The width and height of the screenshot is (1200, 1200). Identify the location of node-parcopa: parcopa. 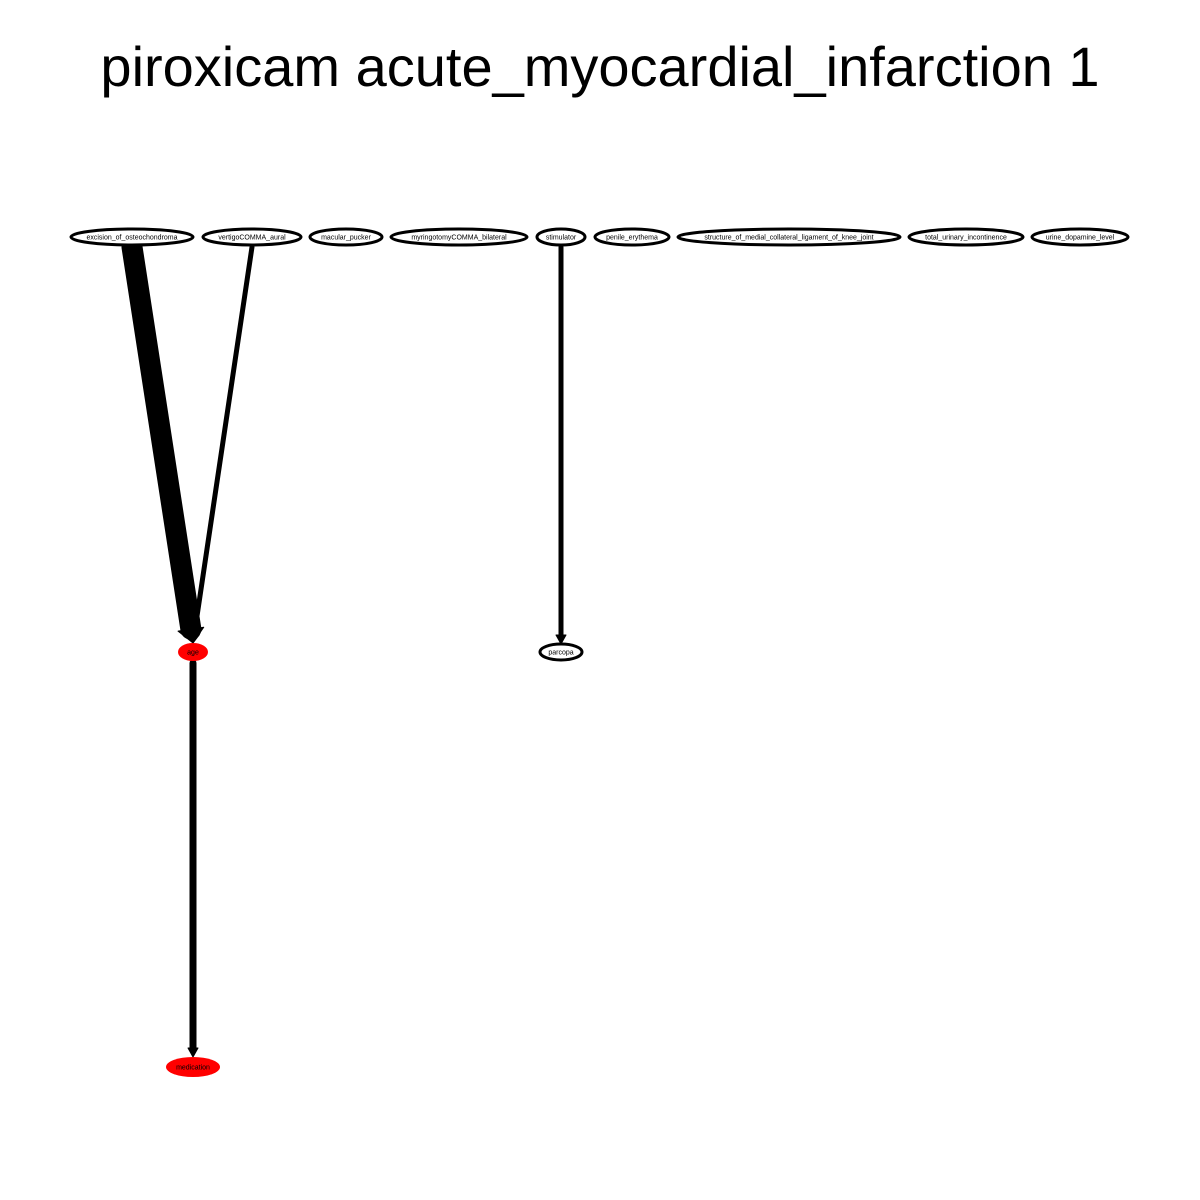
(561, 652).